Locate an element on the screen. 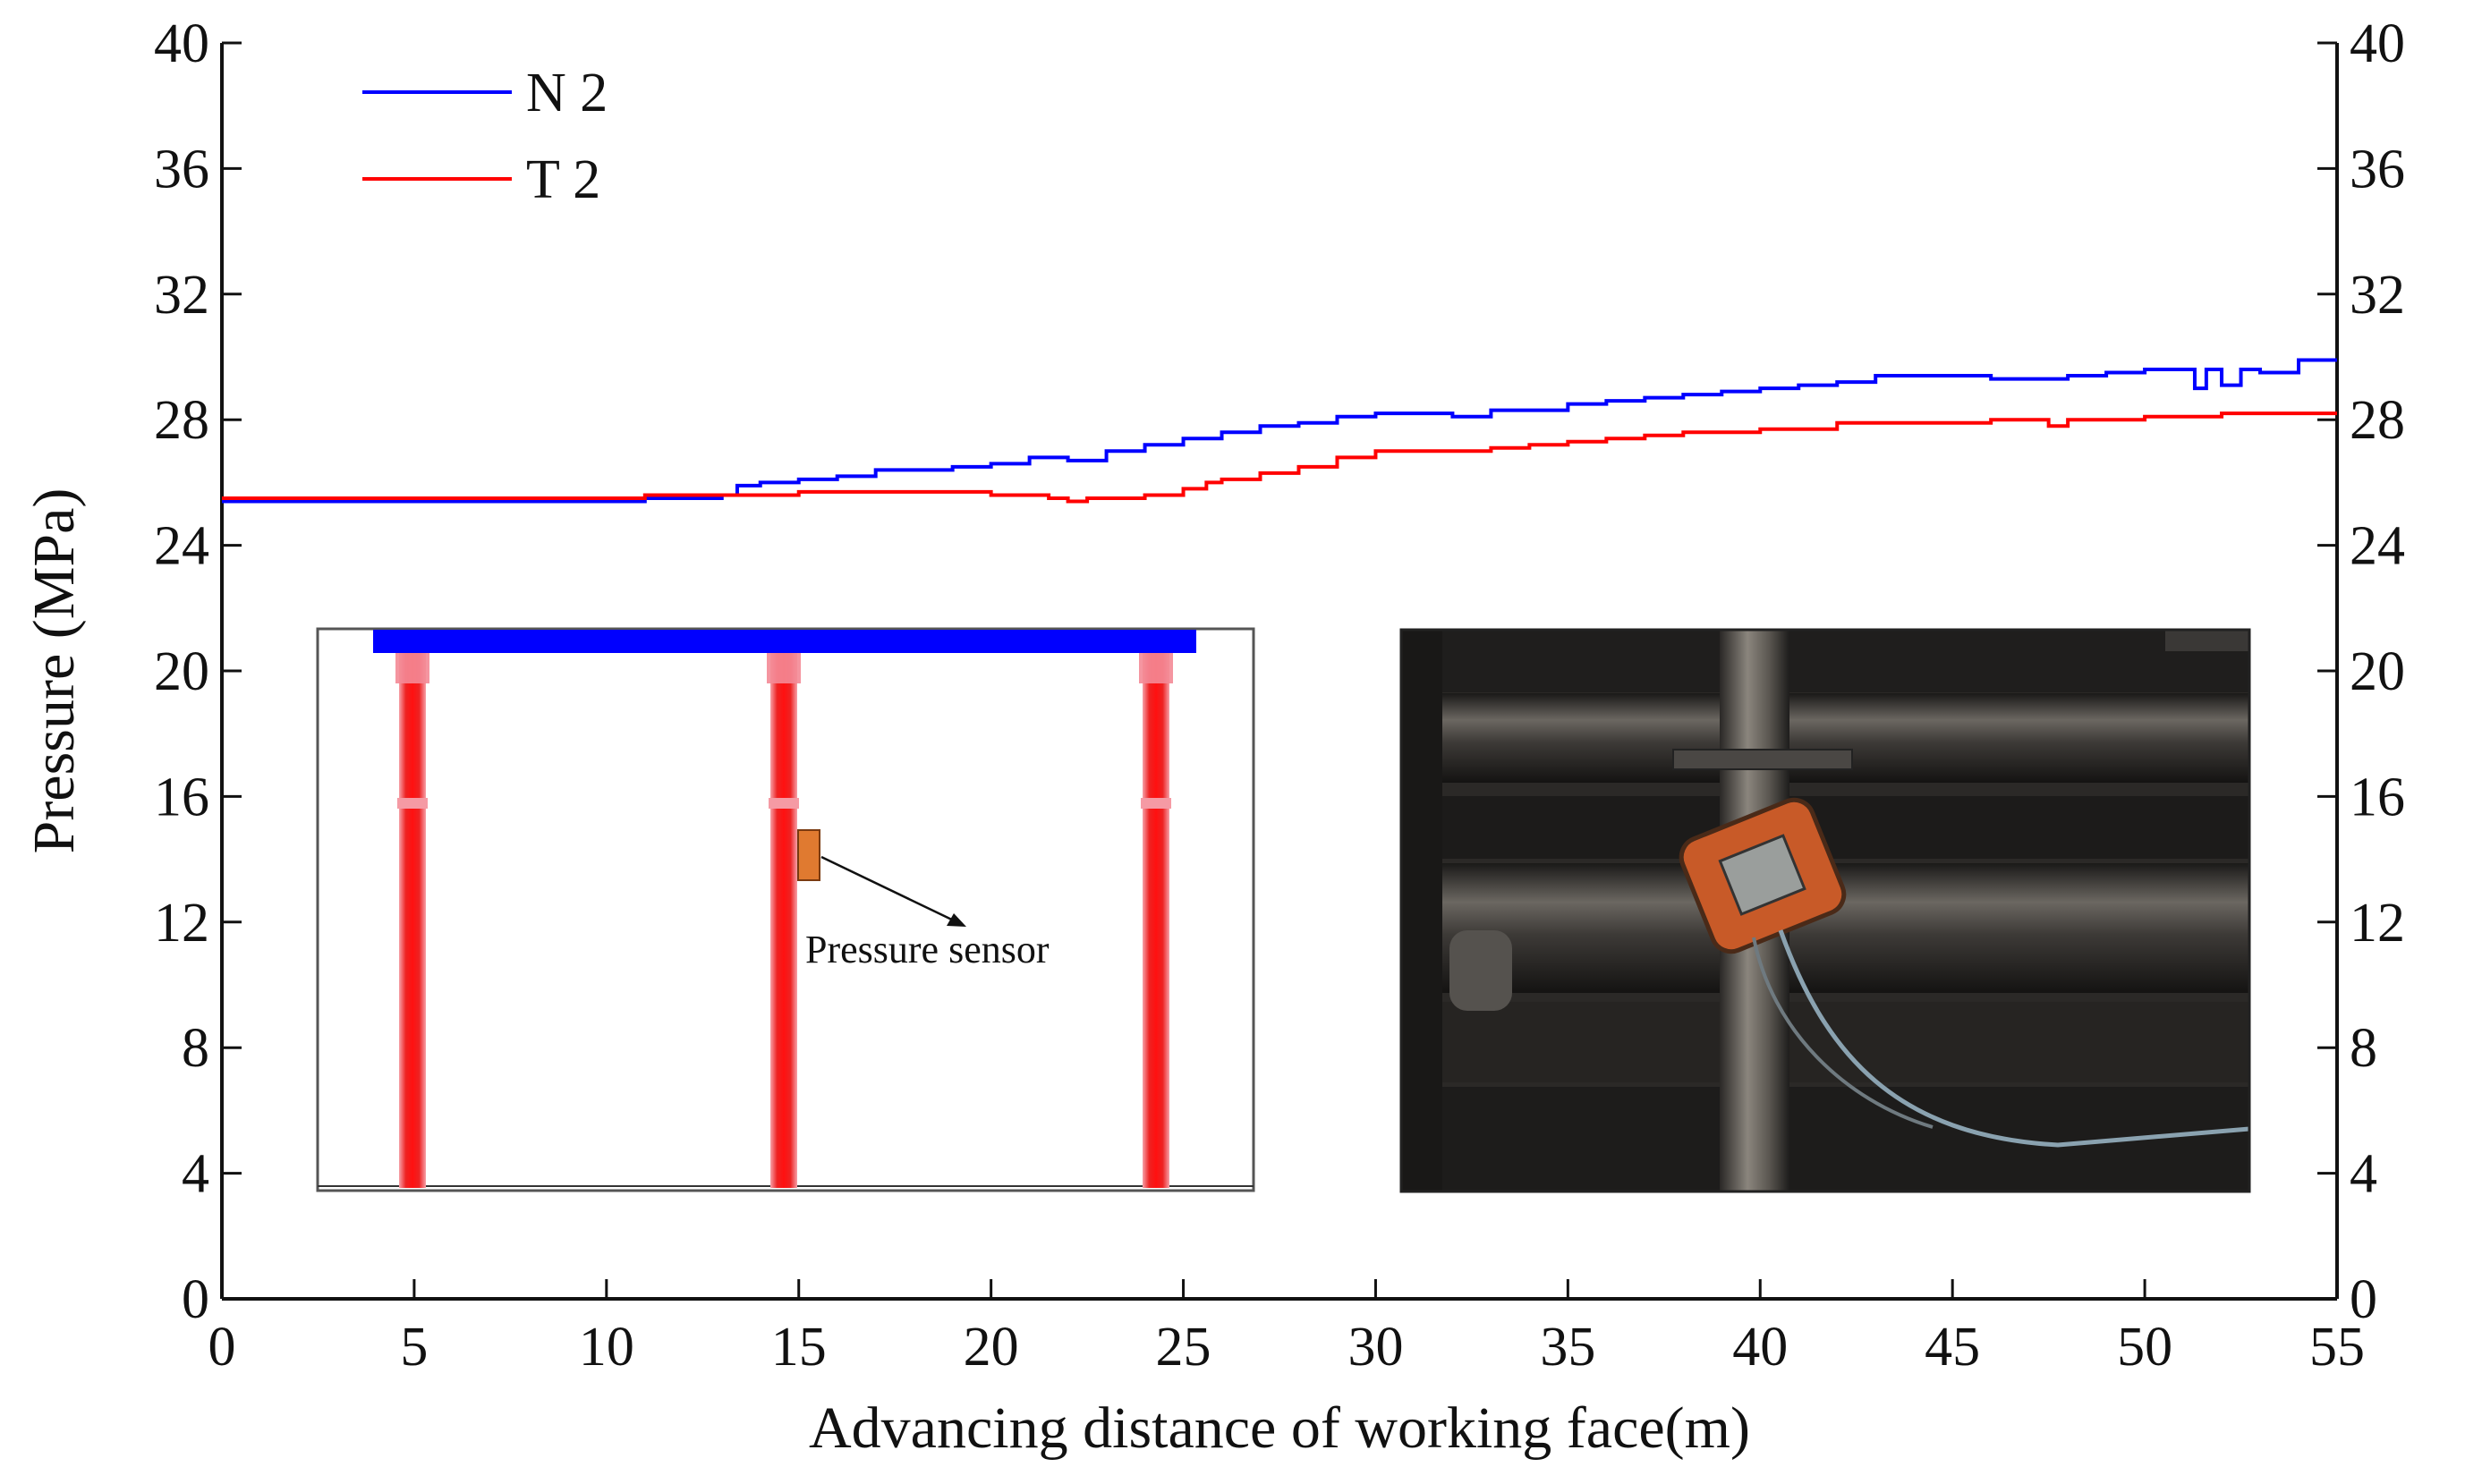  y-tick-label-right: 4 is located at coordinates (2363, 1174).